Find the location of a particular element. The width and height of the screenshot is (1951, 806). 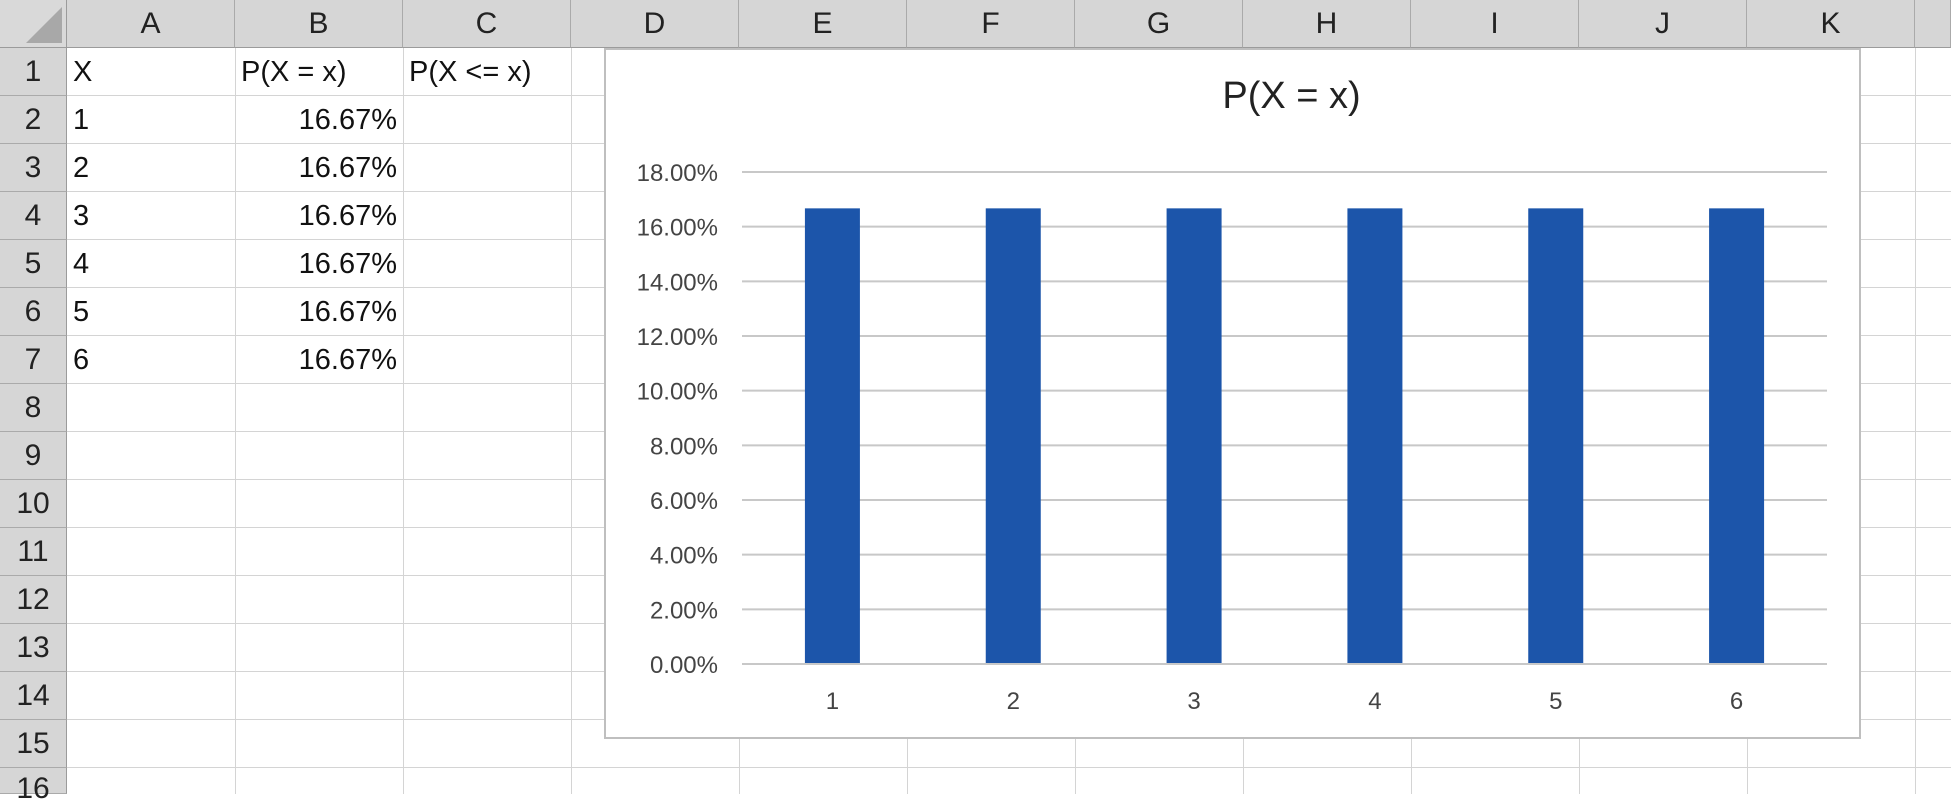

y-tick-label: 0.00% is located at coordinates (684, 665).